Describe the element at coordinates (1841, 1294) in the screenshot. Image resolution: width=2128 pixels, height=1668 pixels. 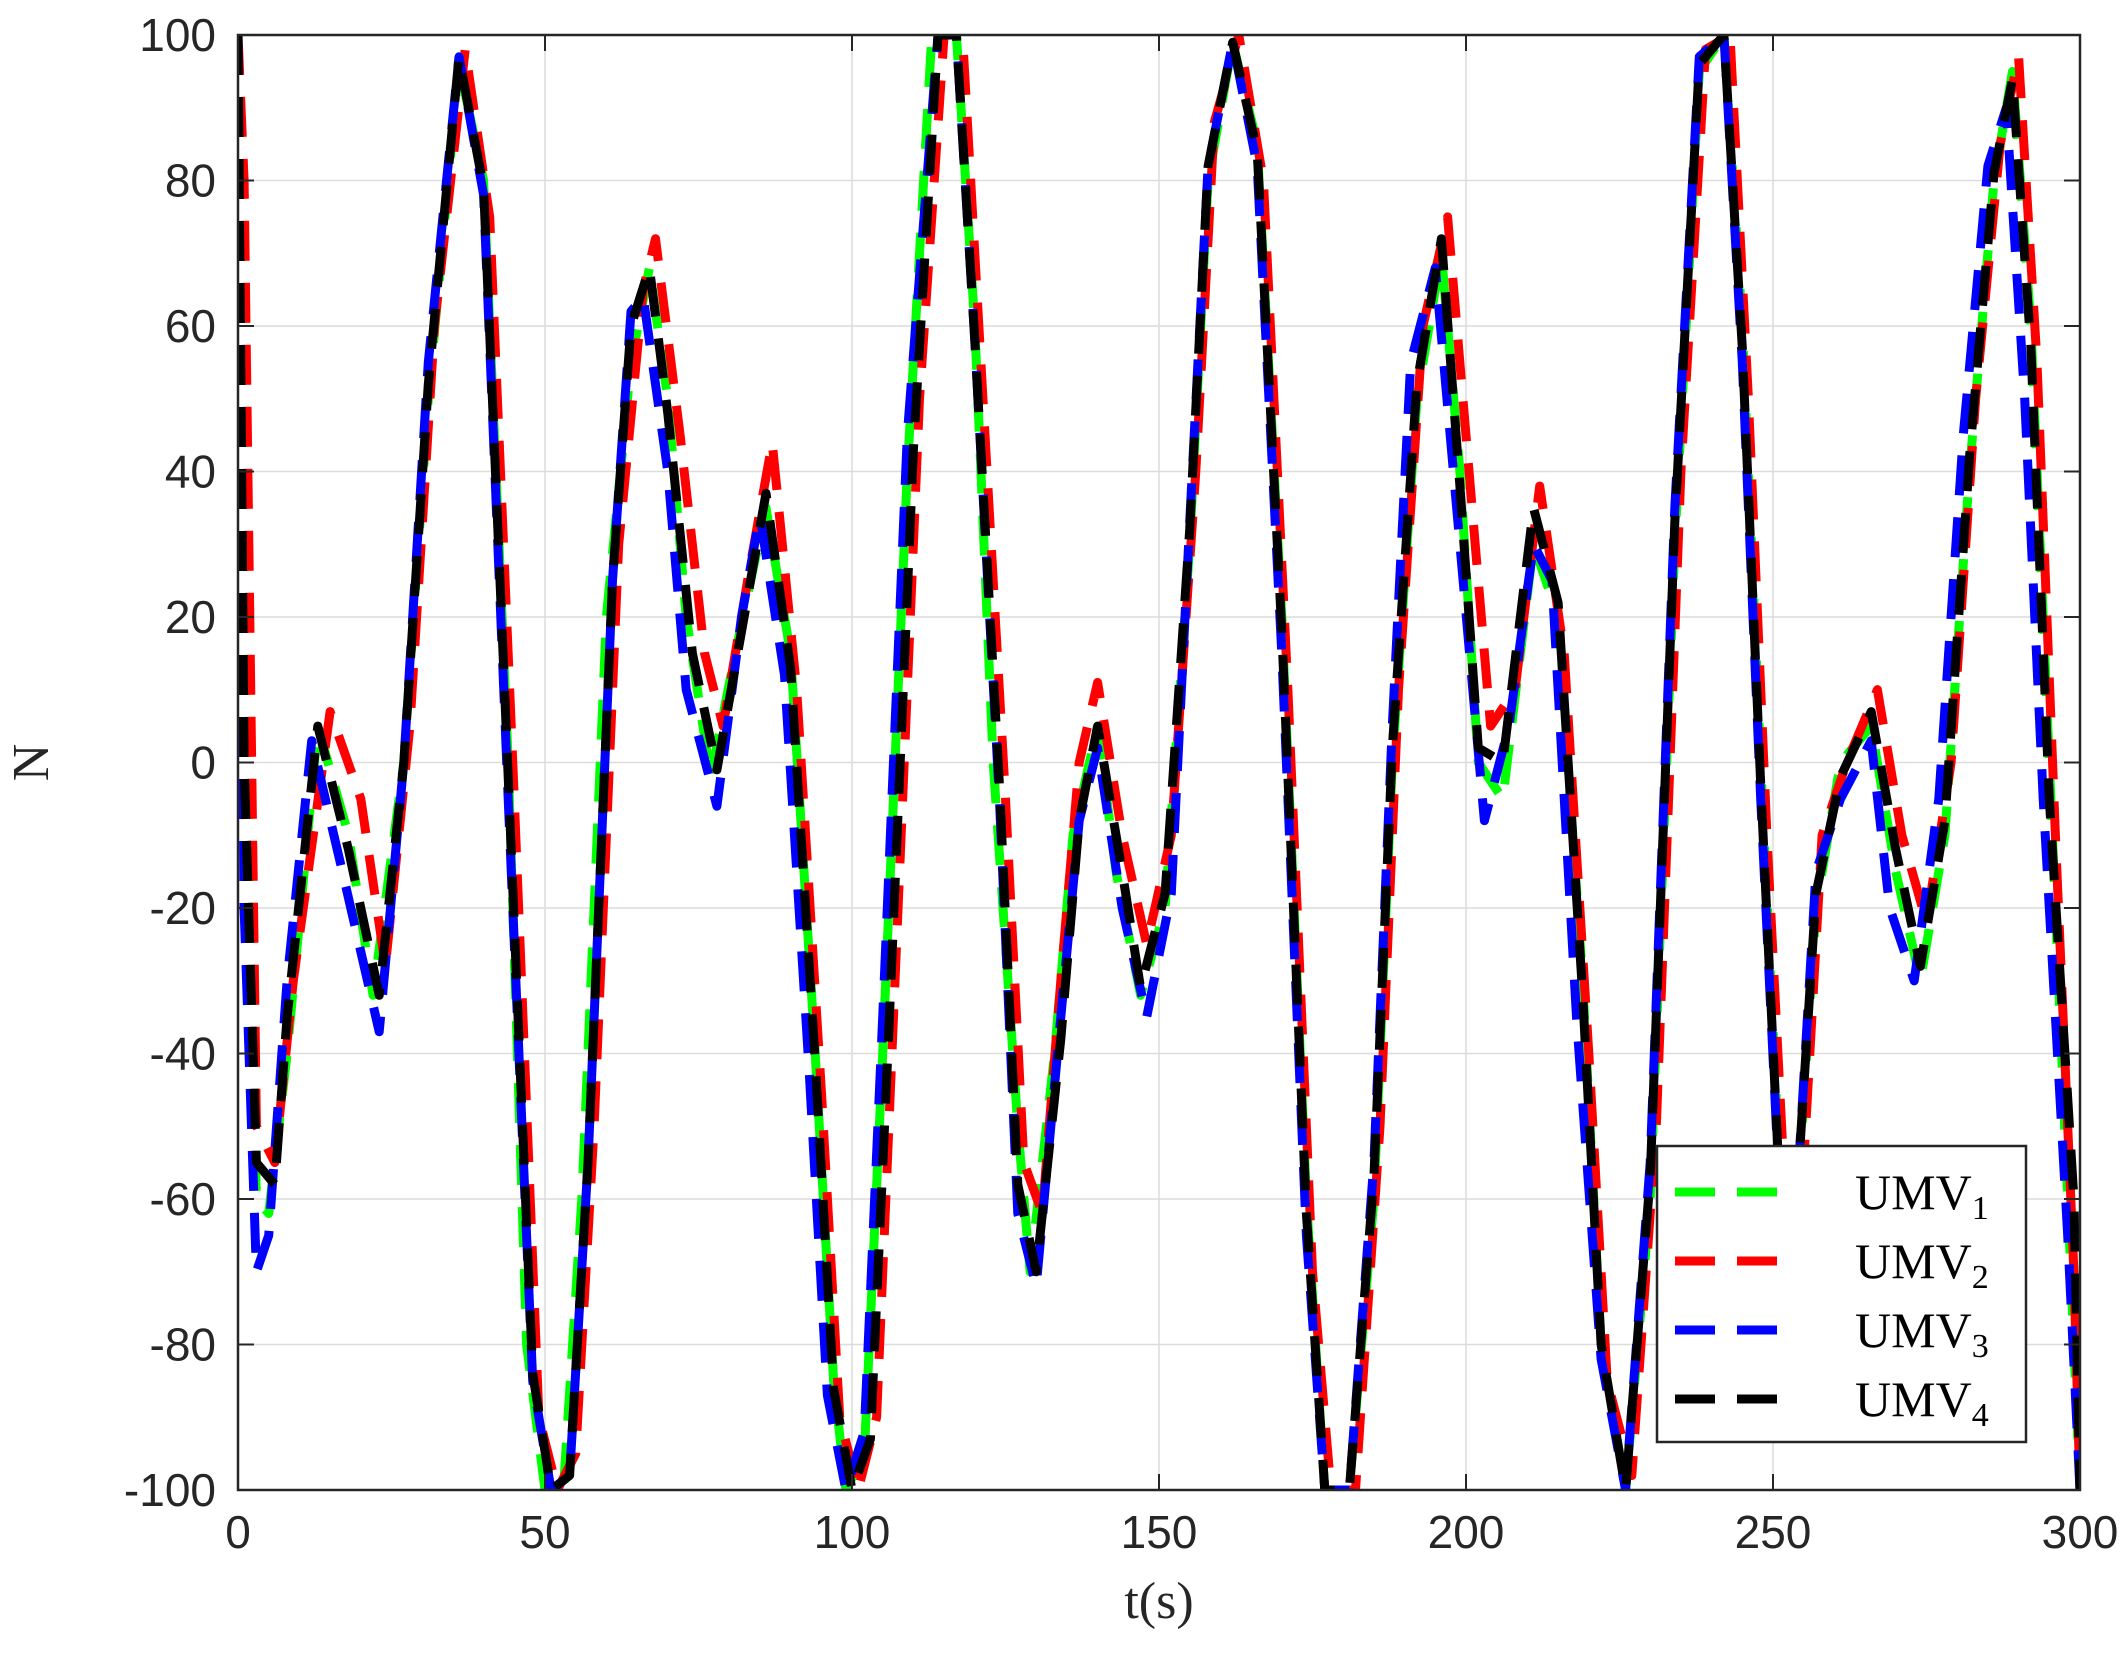
I see `legend-box` at that location.